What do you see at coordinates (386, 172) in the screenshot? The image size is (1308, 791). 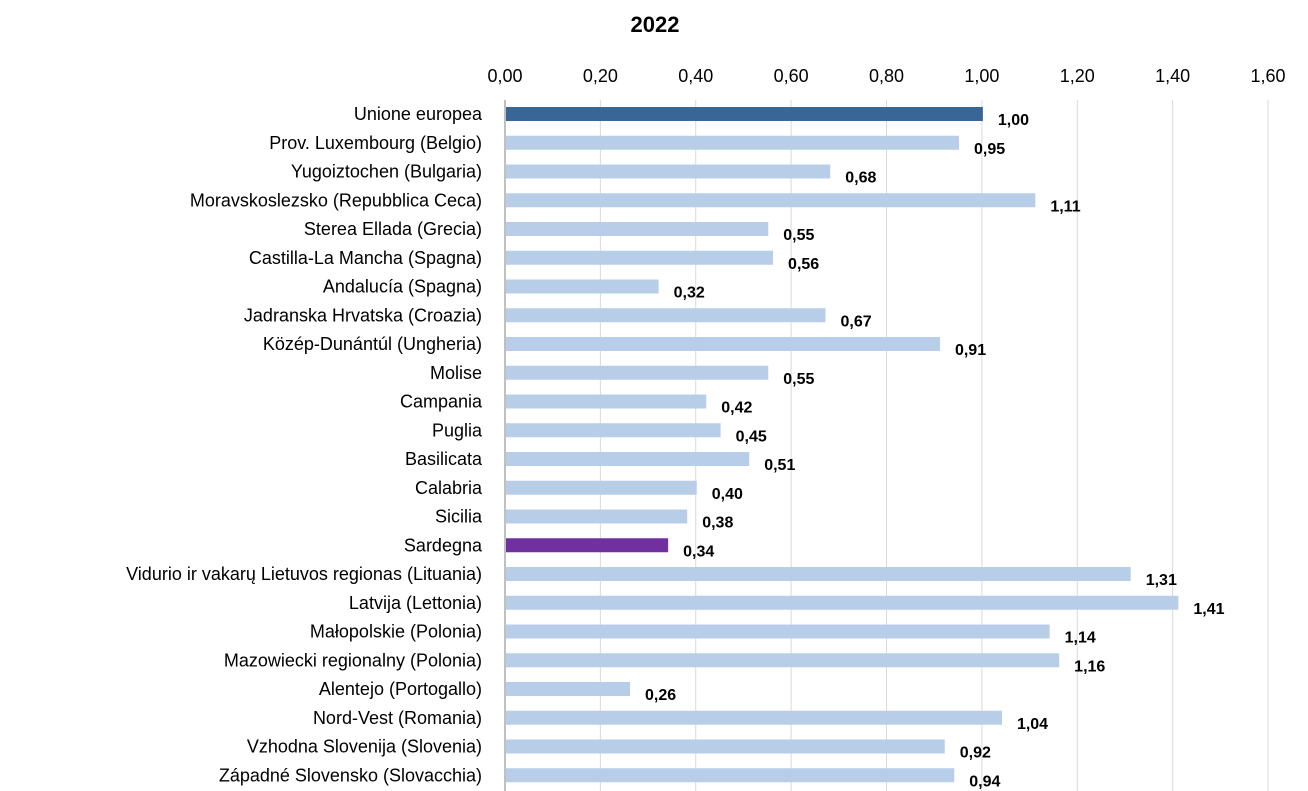 I see `category-label: Yugoiztochen (Bulgaria)` at bounding box center [386, 172].